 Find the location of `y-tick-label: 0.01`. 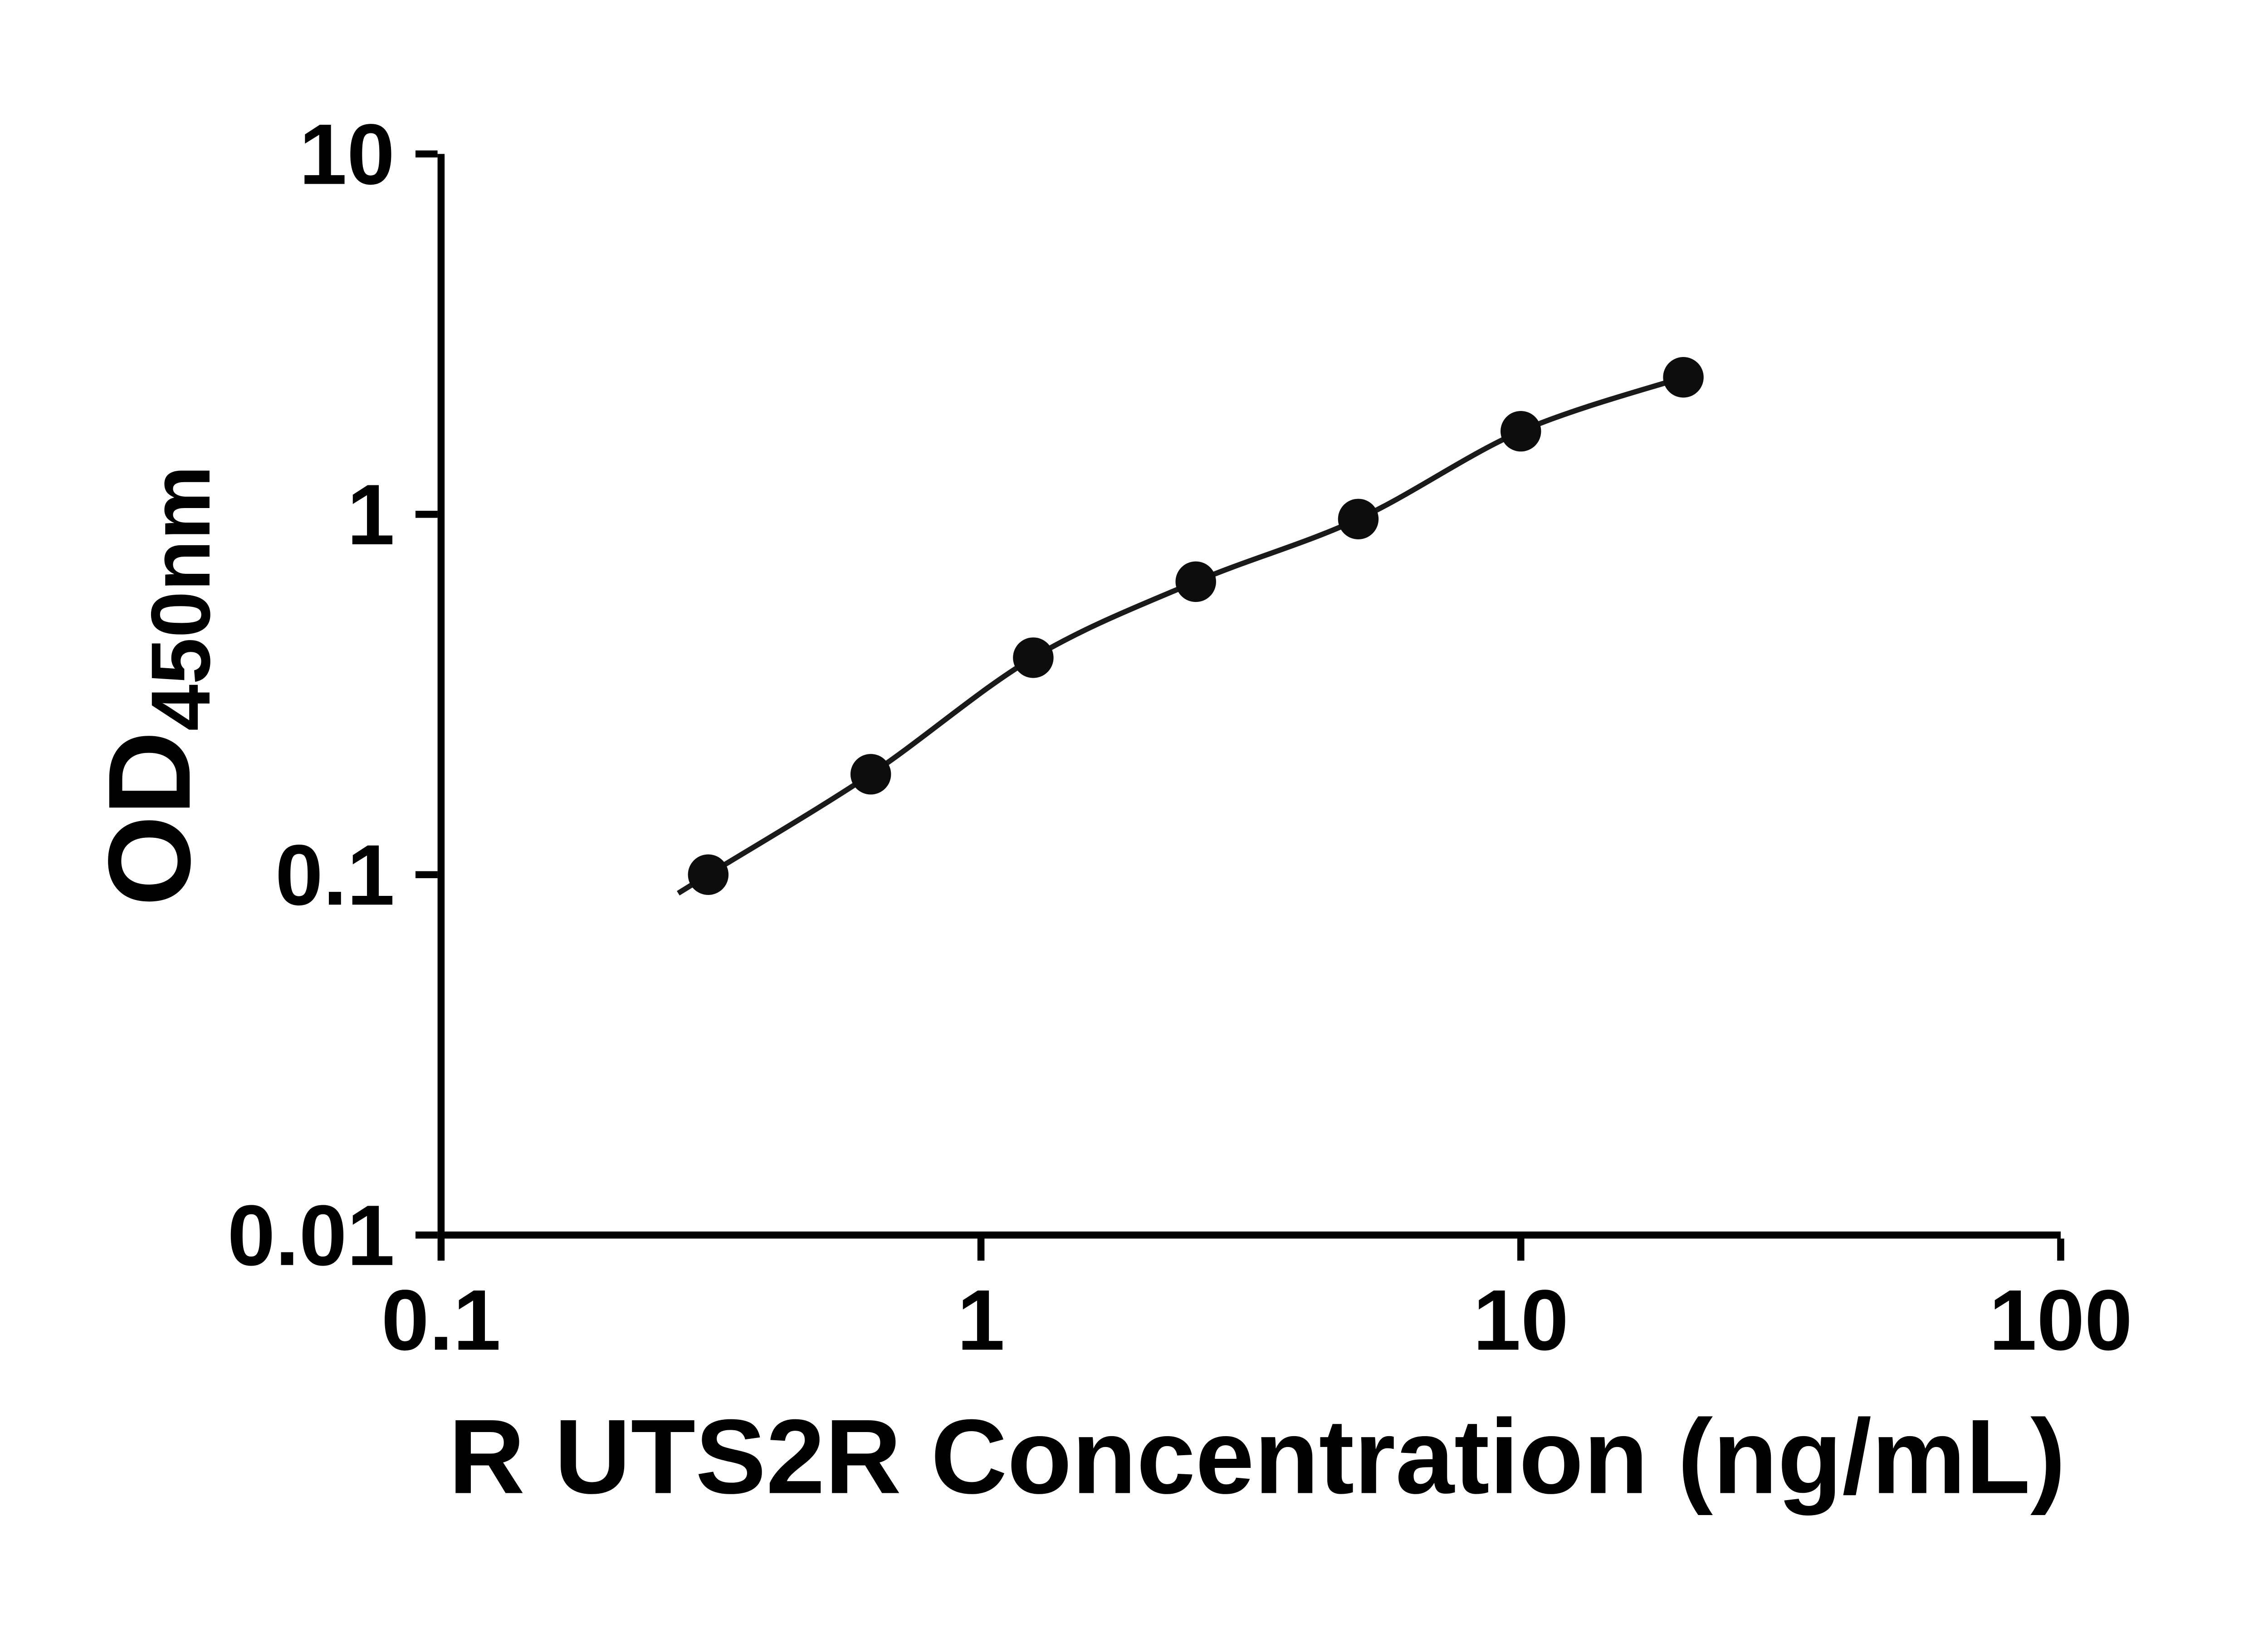

y-tick-label: 0.01 is located at coordinates (311, 1236).